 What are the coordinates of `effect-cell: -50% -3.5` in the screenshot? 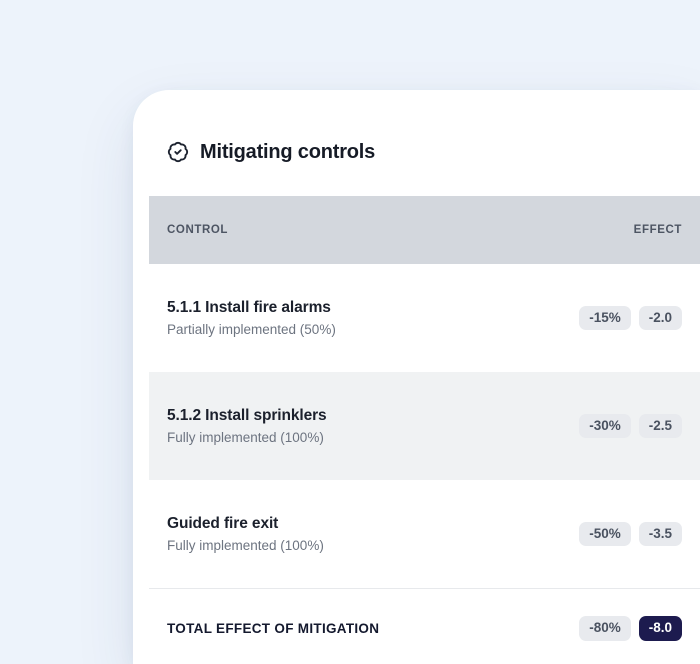 It's located at (630, 534).